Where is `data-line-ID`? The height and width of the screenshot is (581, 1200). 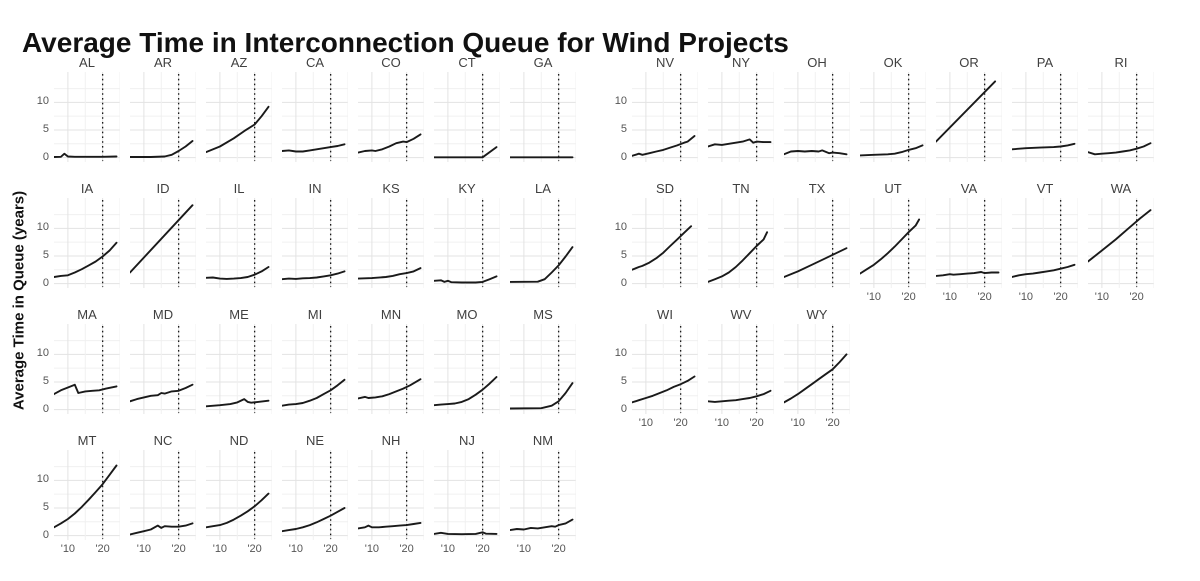
data-line-ID is located at coordinates (162, 239).